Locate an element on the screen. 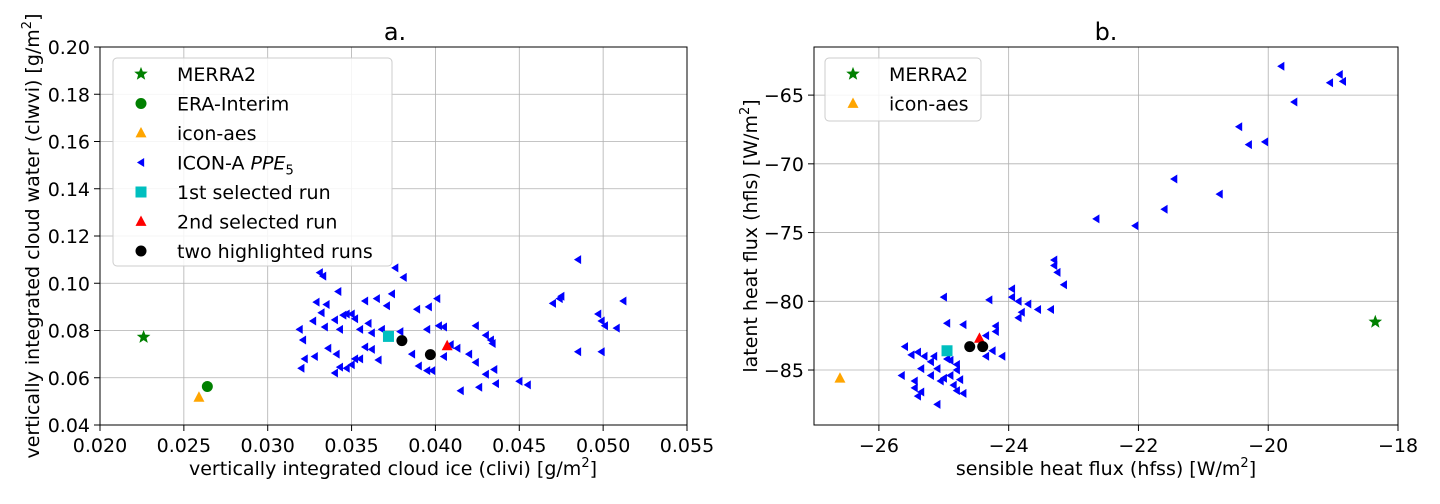 The width and height of the screenshot is (1440, 504). x-tick-label: −20 is located at coordinates (1268, 446).